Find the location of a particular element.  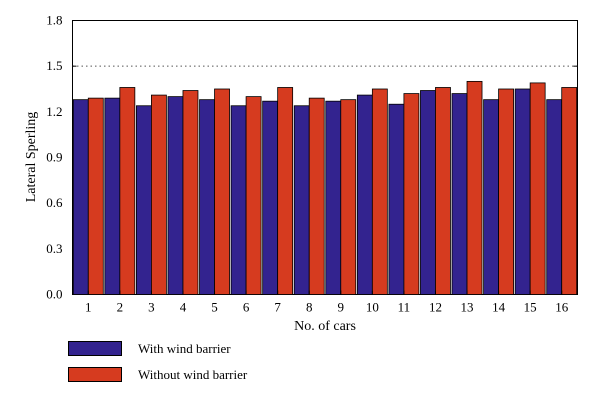

x-tick-label: 2 is located at coordinates (120, 307).